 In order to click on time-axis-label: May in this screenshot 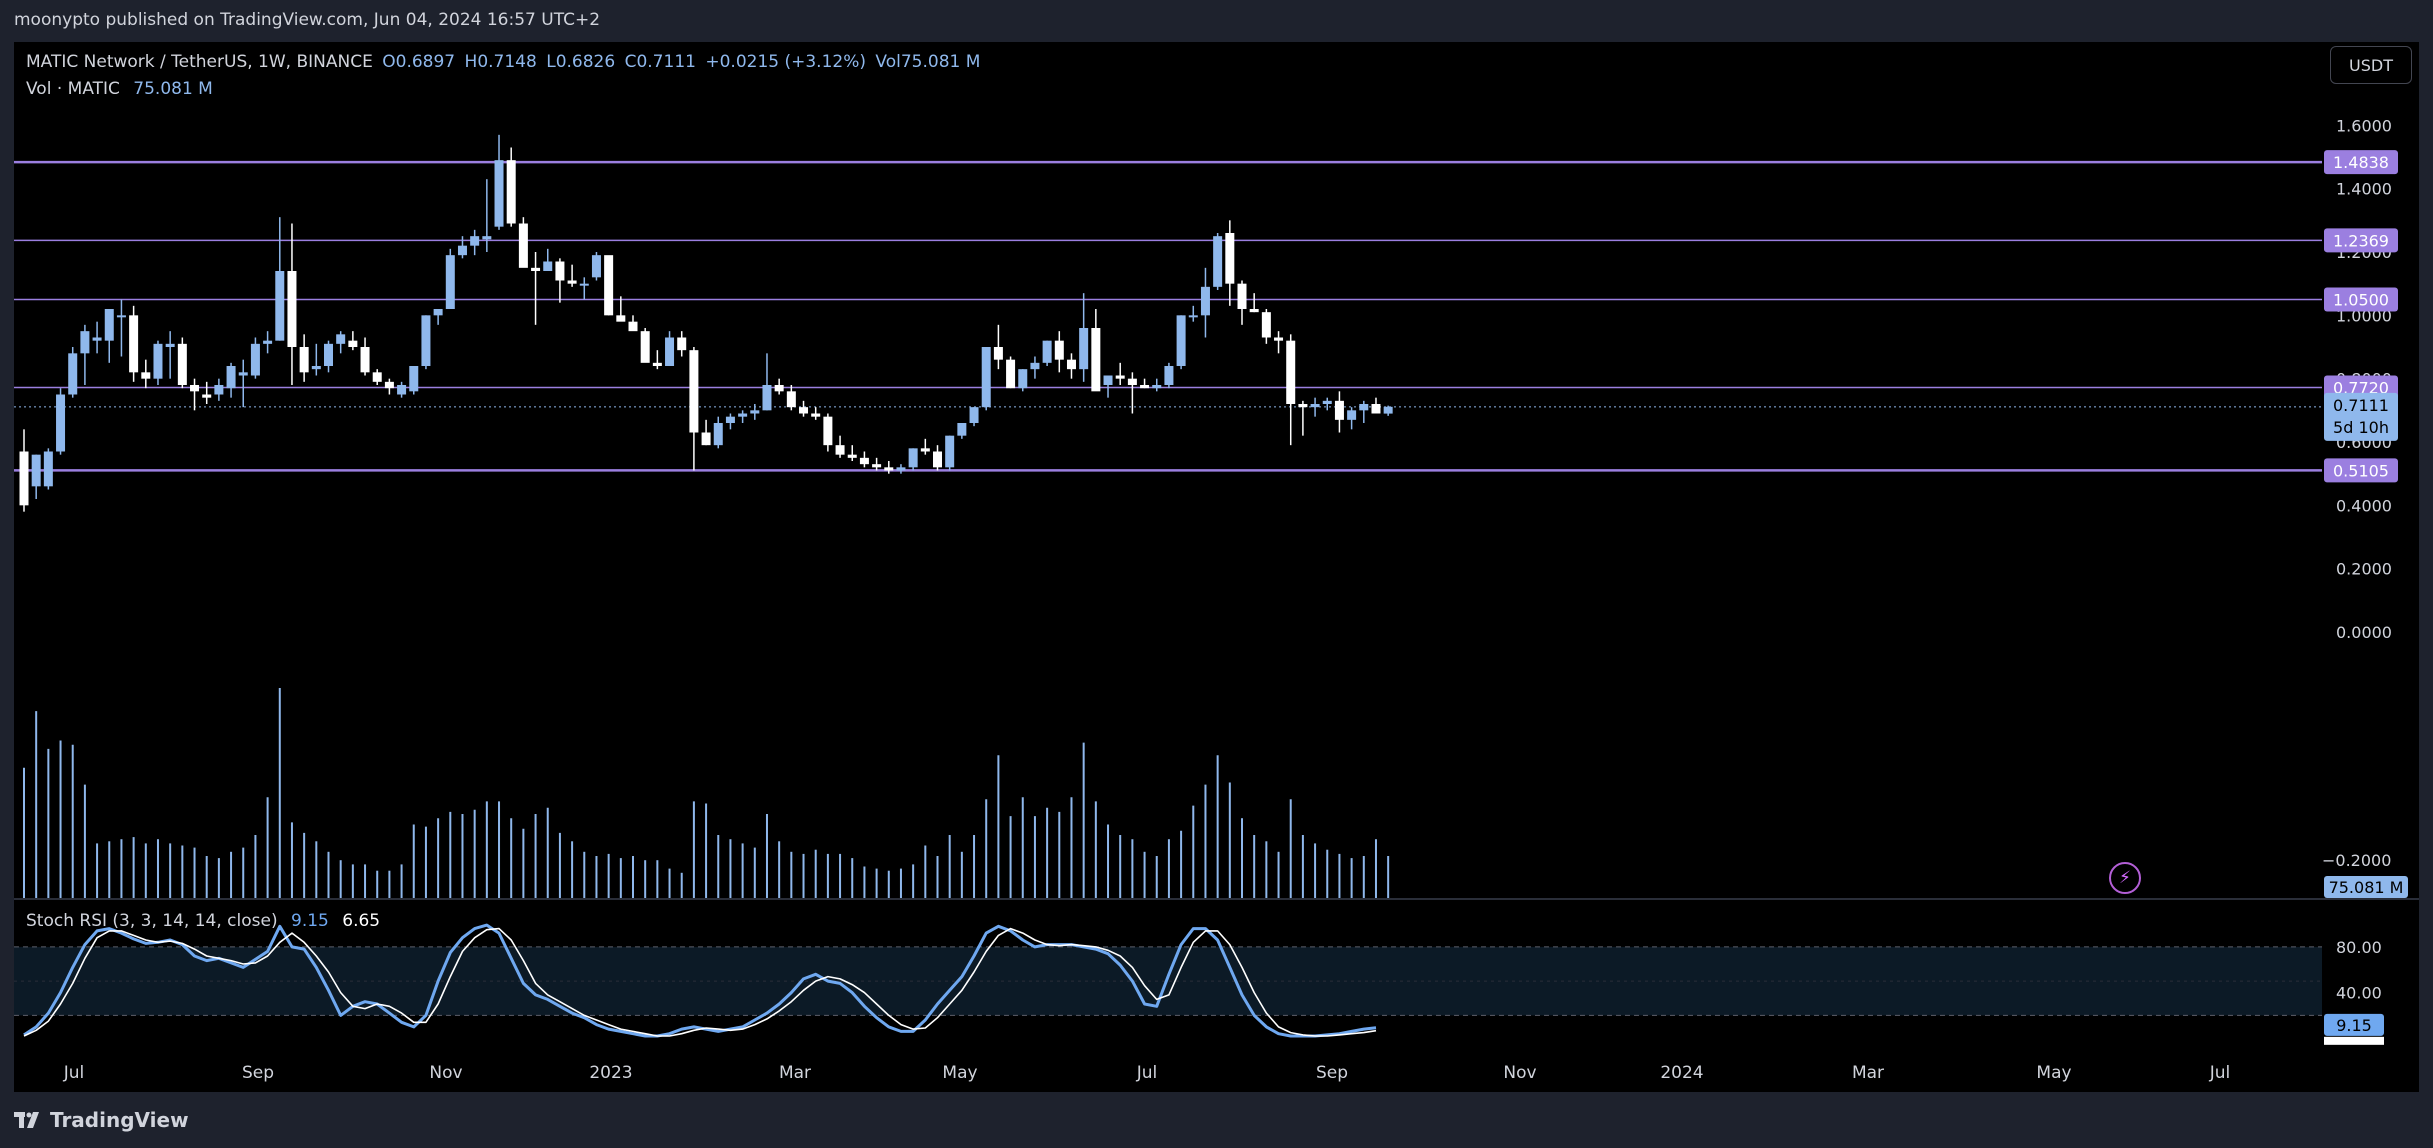, I will do `click(959, 1073)`.